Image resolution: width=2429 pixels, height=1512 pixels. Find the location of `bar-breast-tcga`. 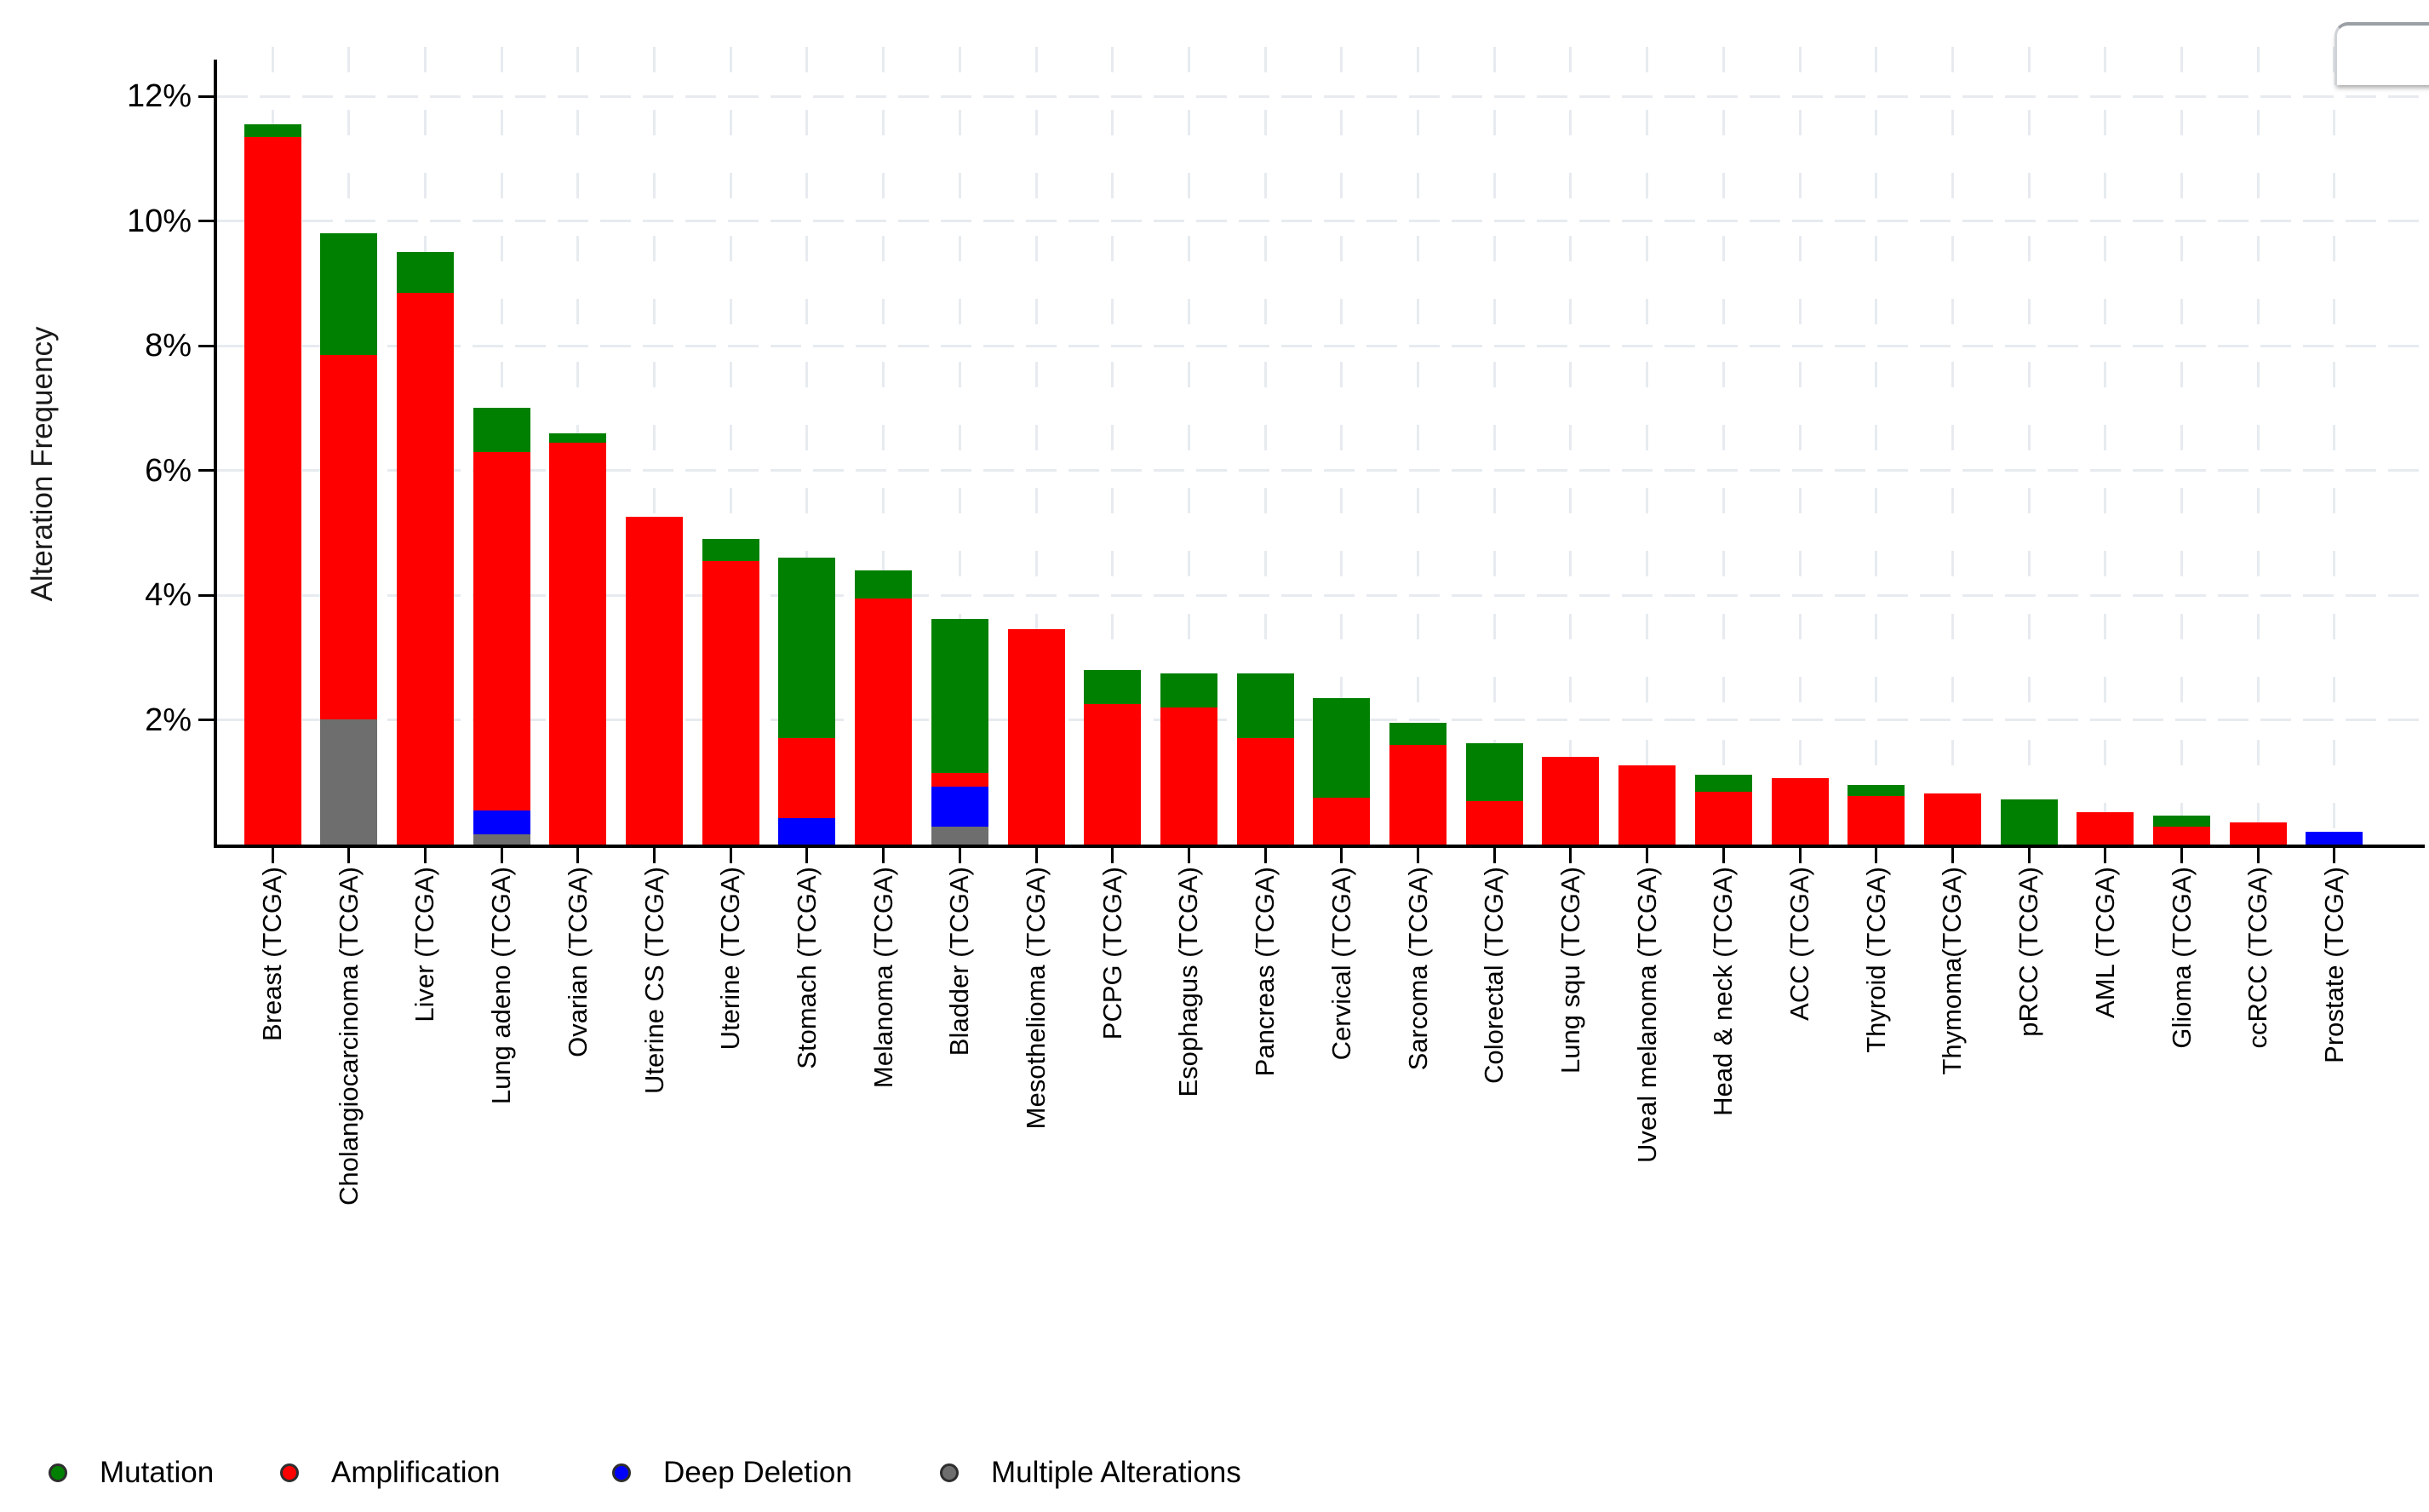

bar-breast-tcga is located at coordinates (272, 484).